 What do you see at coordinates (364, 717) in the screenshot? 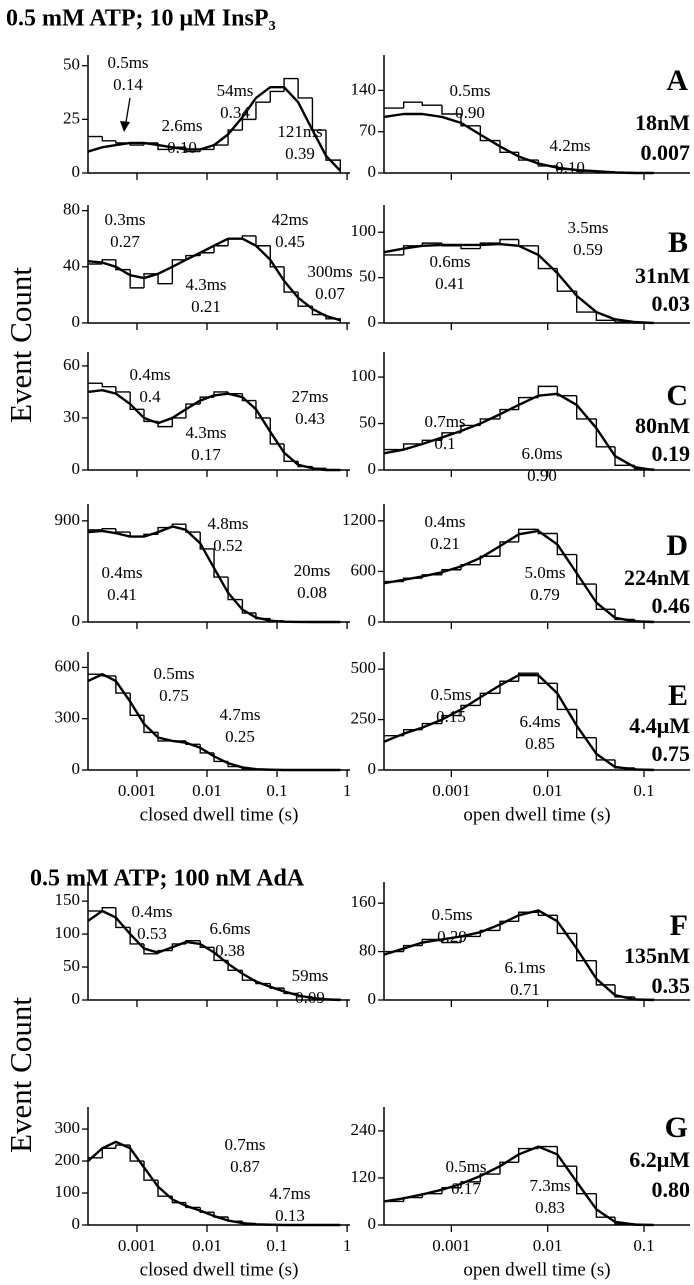
I see `y-tick-label: 250` at bounding box center [364, 717].